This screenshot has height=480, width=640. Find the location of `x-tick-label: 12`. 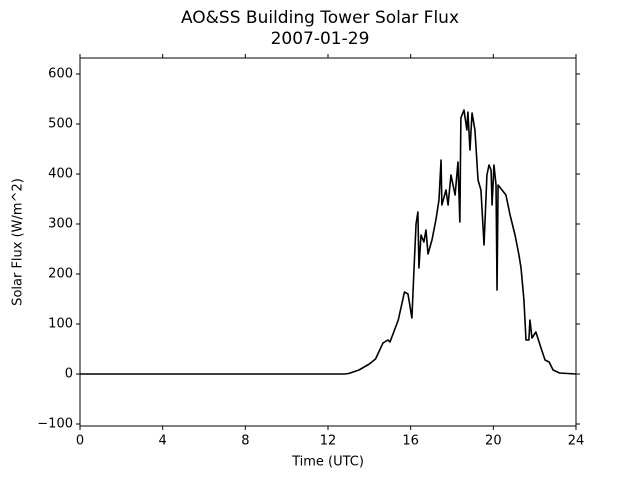

x-tick-label: 12 is located at coordinates (328, 441).